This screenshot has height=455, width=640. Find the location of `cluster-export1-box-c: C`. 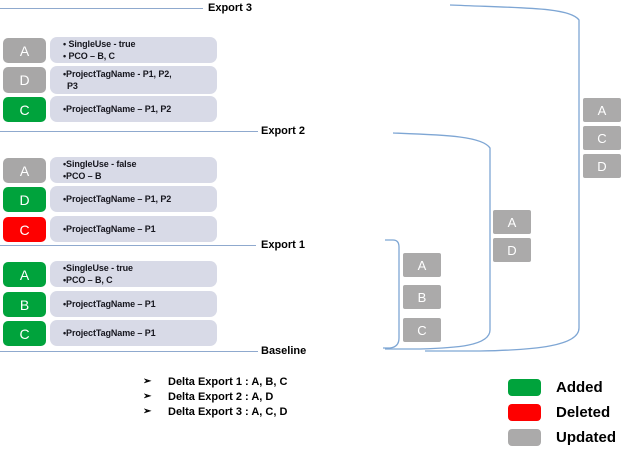

cluster-export1-box-c: C is located at coordinates (422, 330).